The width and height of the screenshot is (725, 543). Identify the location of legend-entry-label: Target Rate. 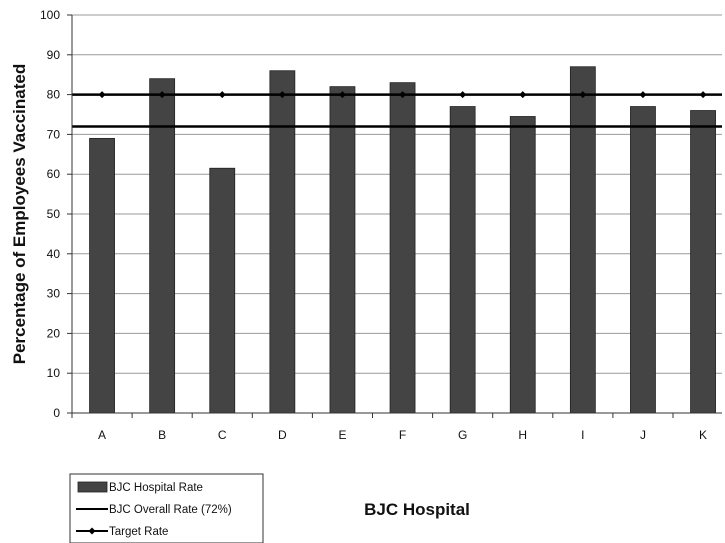
(138, 532).